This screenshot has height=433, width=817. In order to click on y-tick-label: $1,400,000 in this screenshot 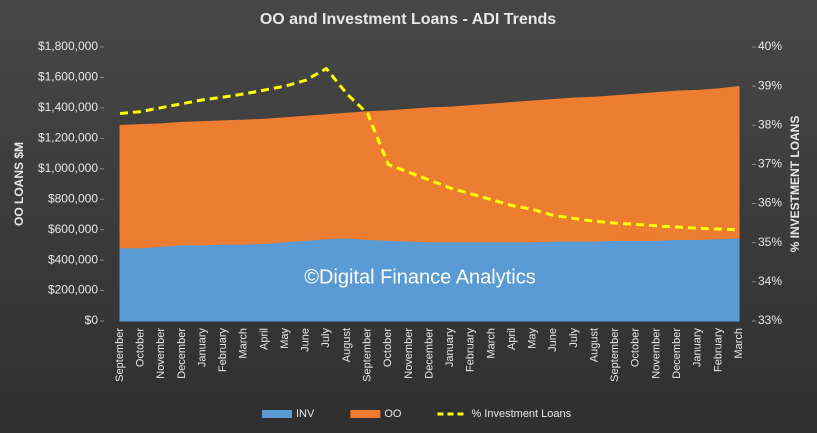, I will do `click(68, 107)`.